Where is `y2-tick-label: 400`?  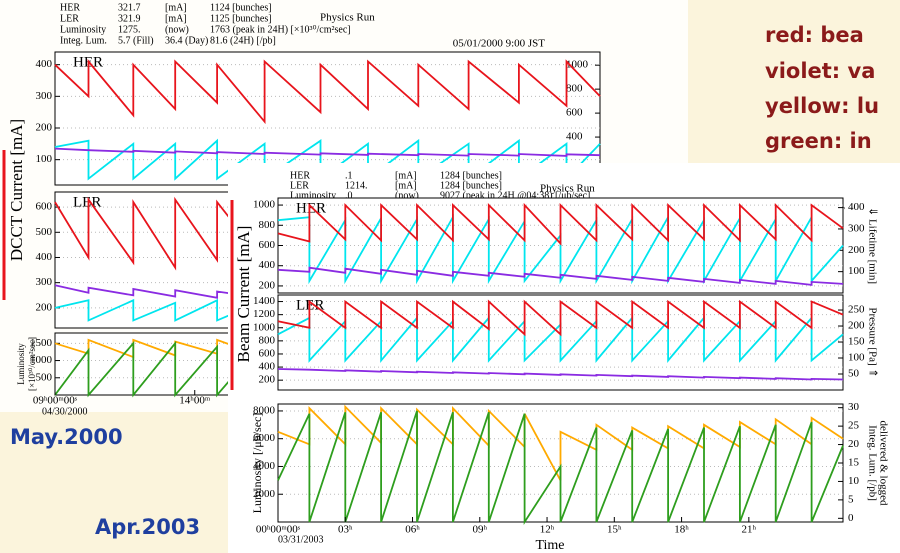 y2-tick-label: 400 is located at coordinates (574, 137).